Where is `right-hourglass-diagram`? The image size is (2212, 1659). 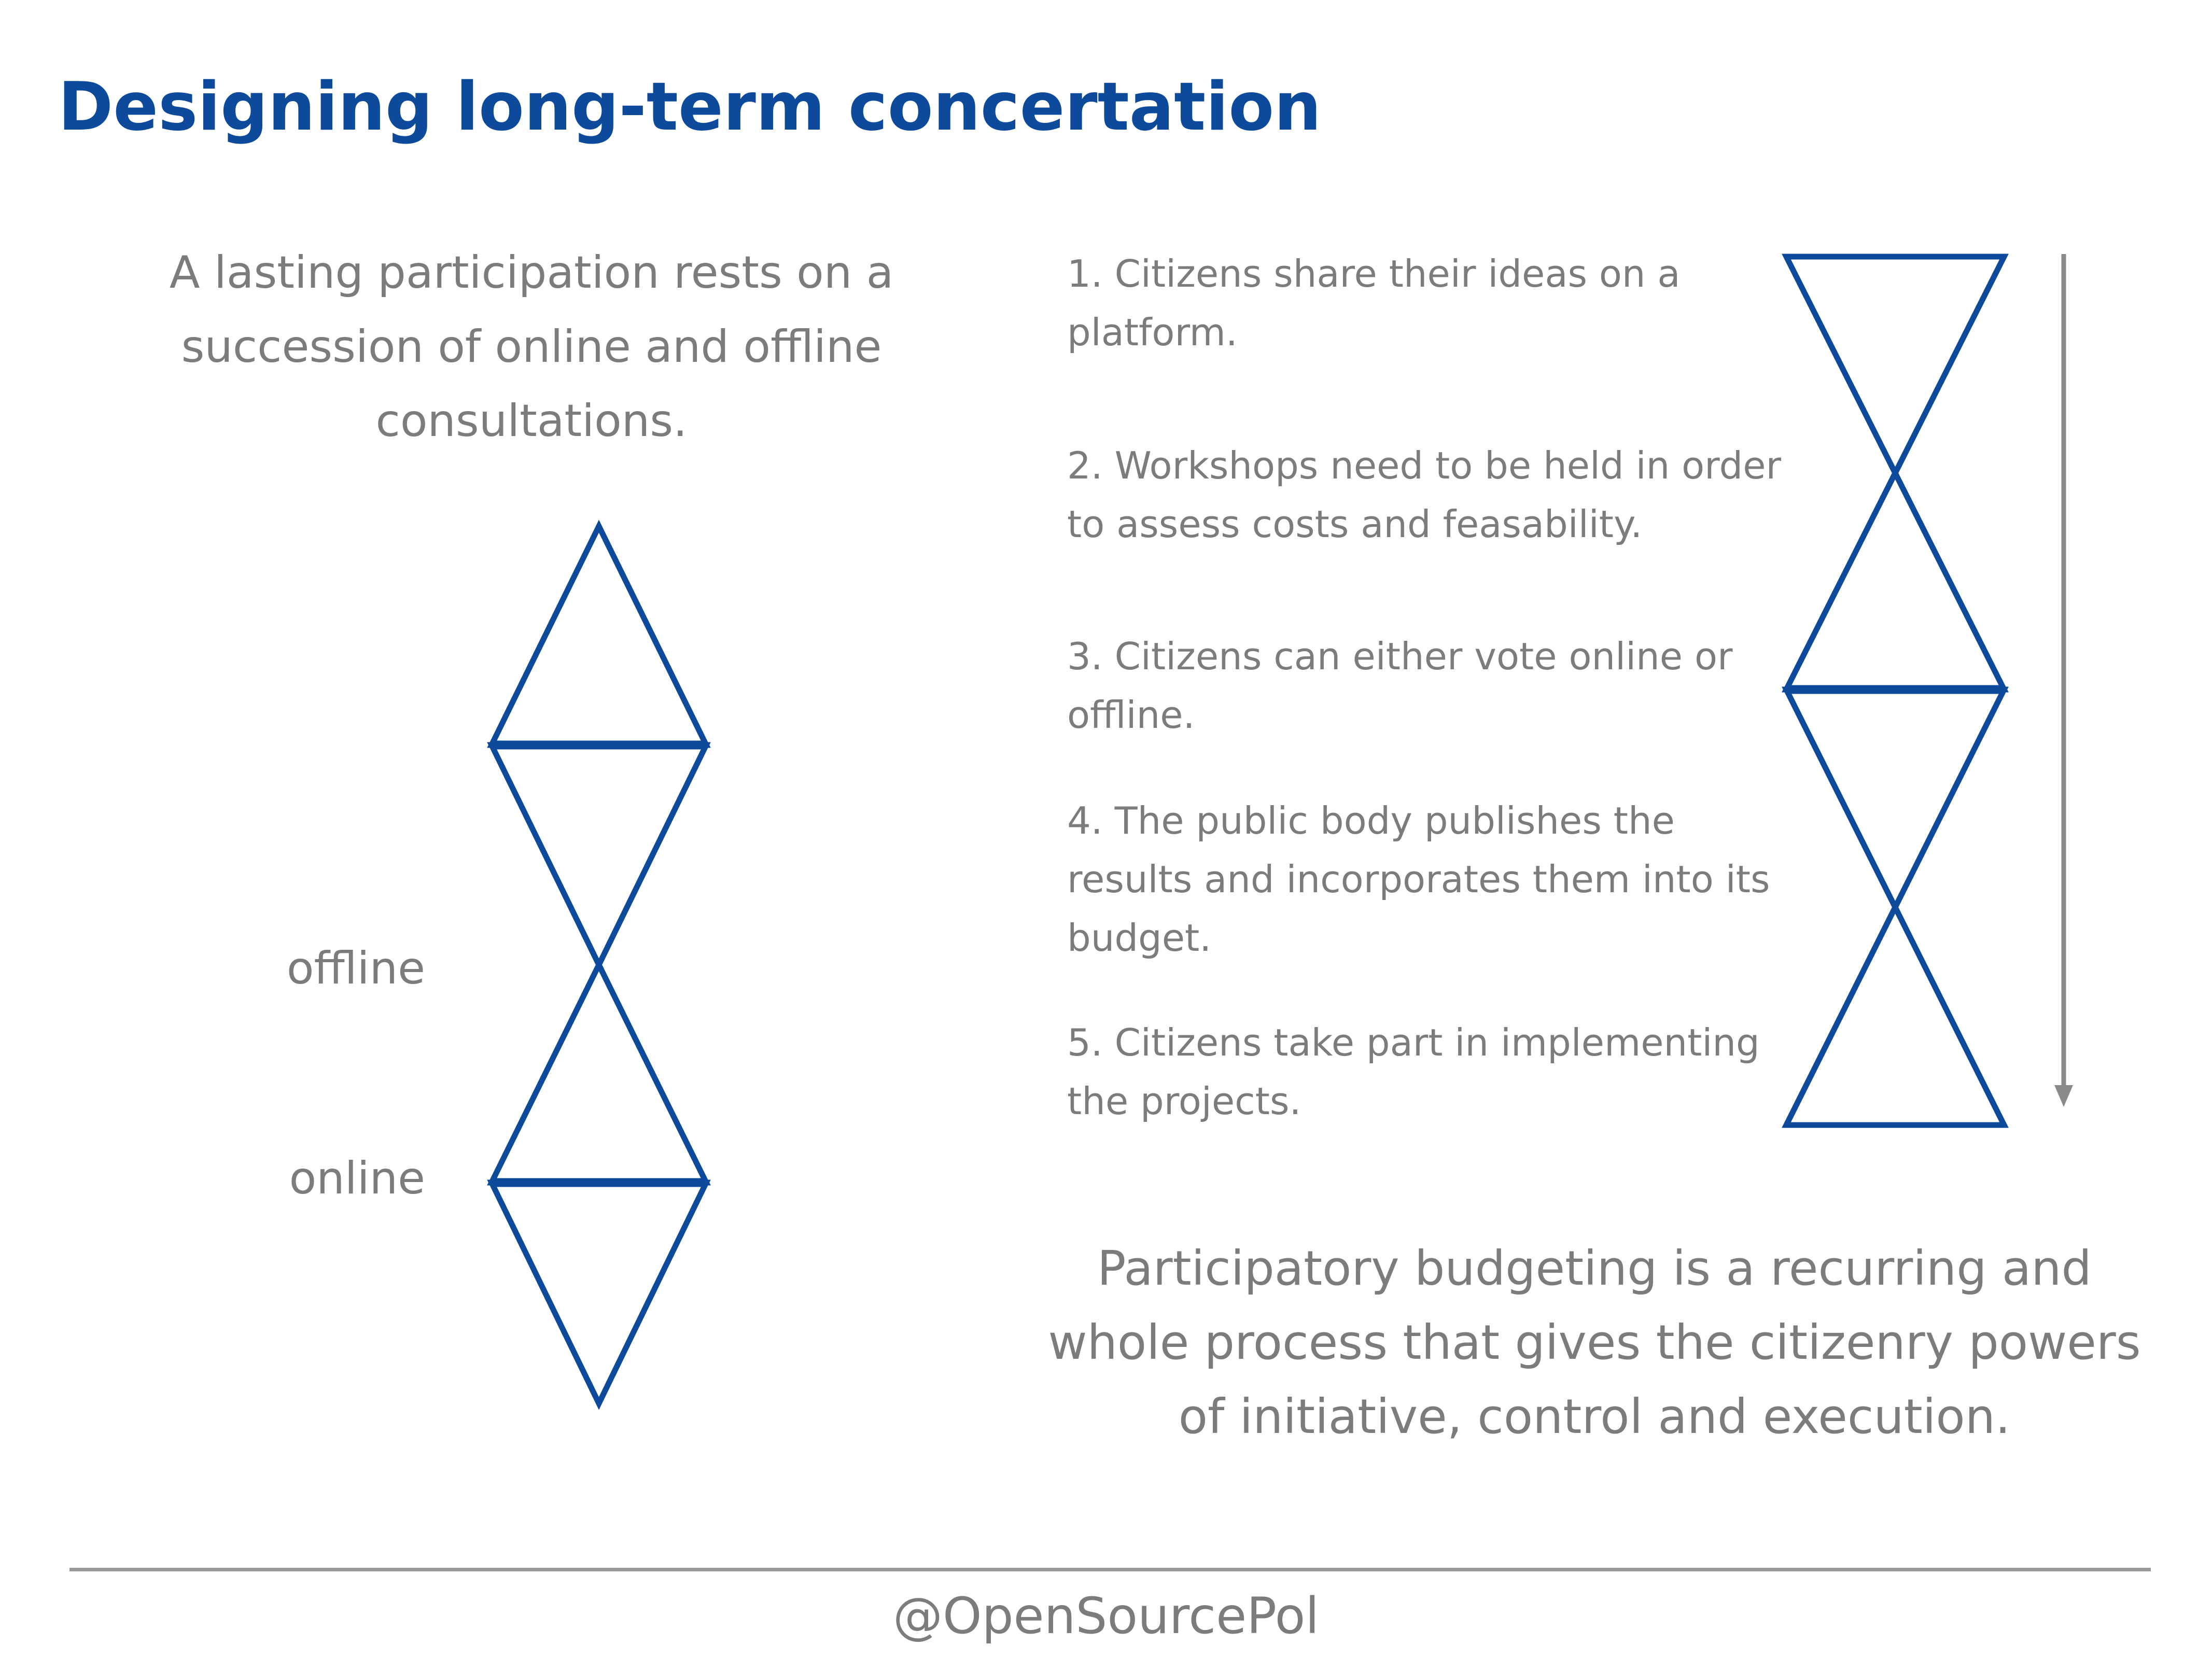 right-hourglass-diagram is located at coordinates (1895, 691).